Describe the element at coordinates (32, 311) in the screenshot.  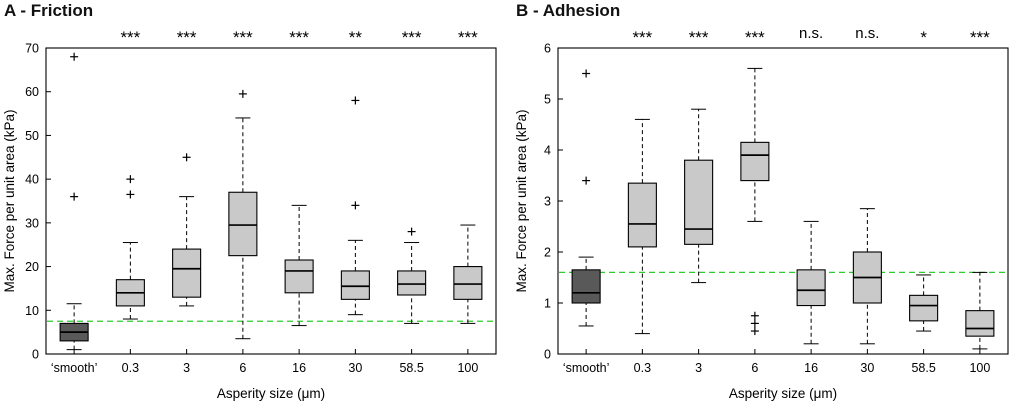
I see `svg-text: 10` at that location.